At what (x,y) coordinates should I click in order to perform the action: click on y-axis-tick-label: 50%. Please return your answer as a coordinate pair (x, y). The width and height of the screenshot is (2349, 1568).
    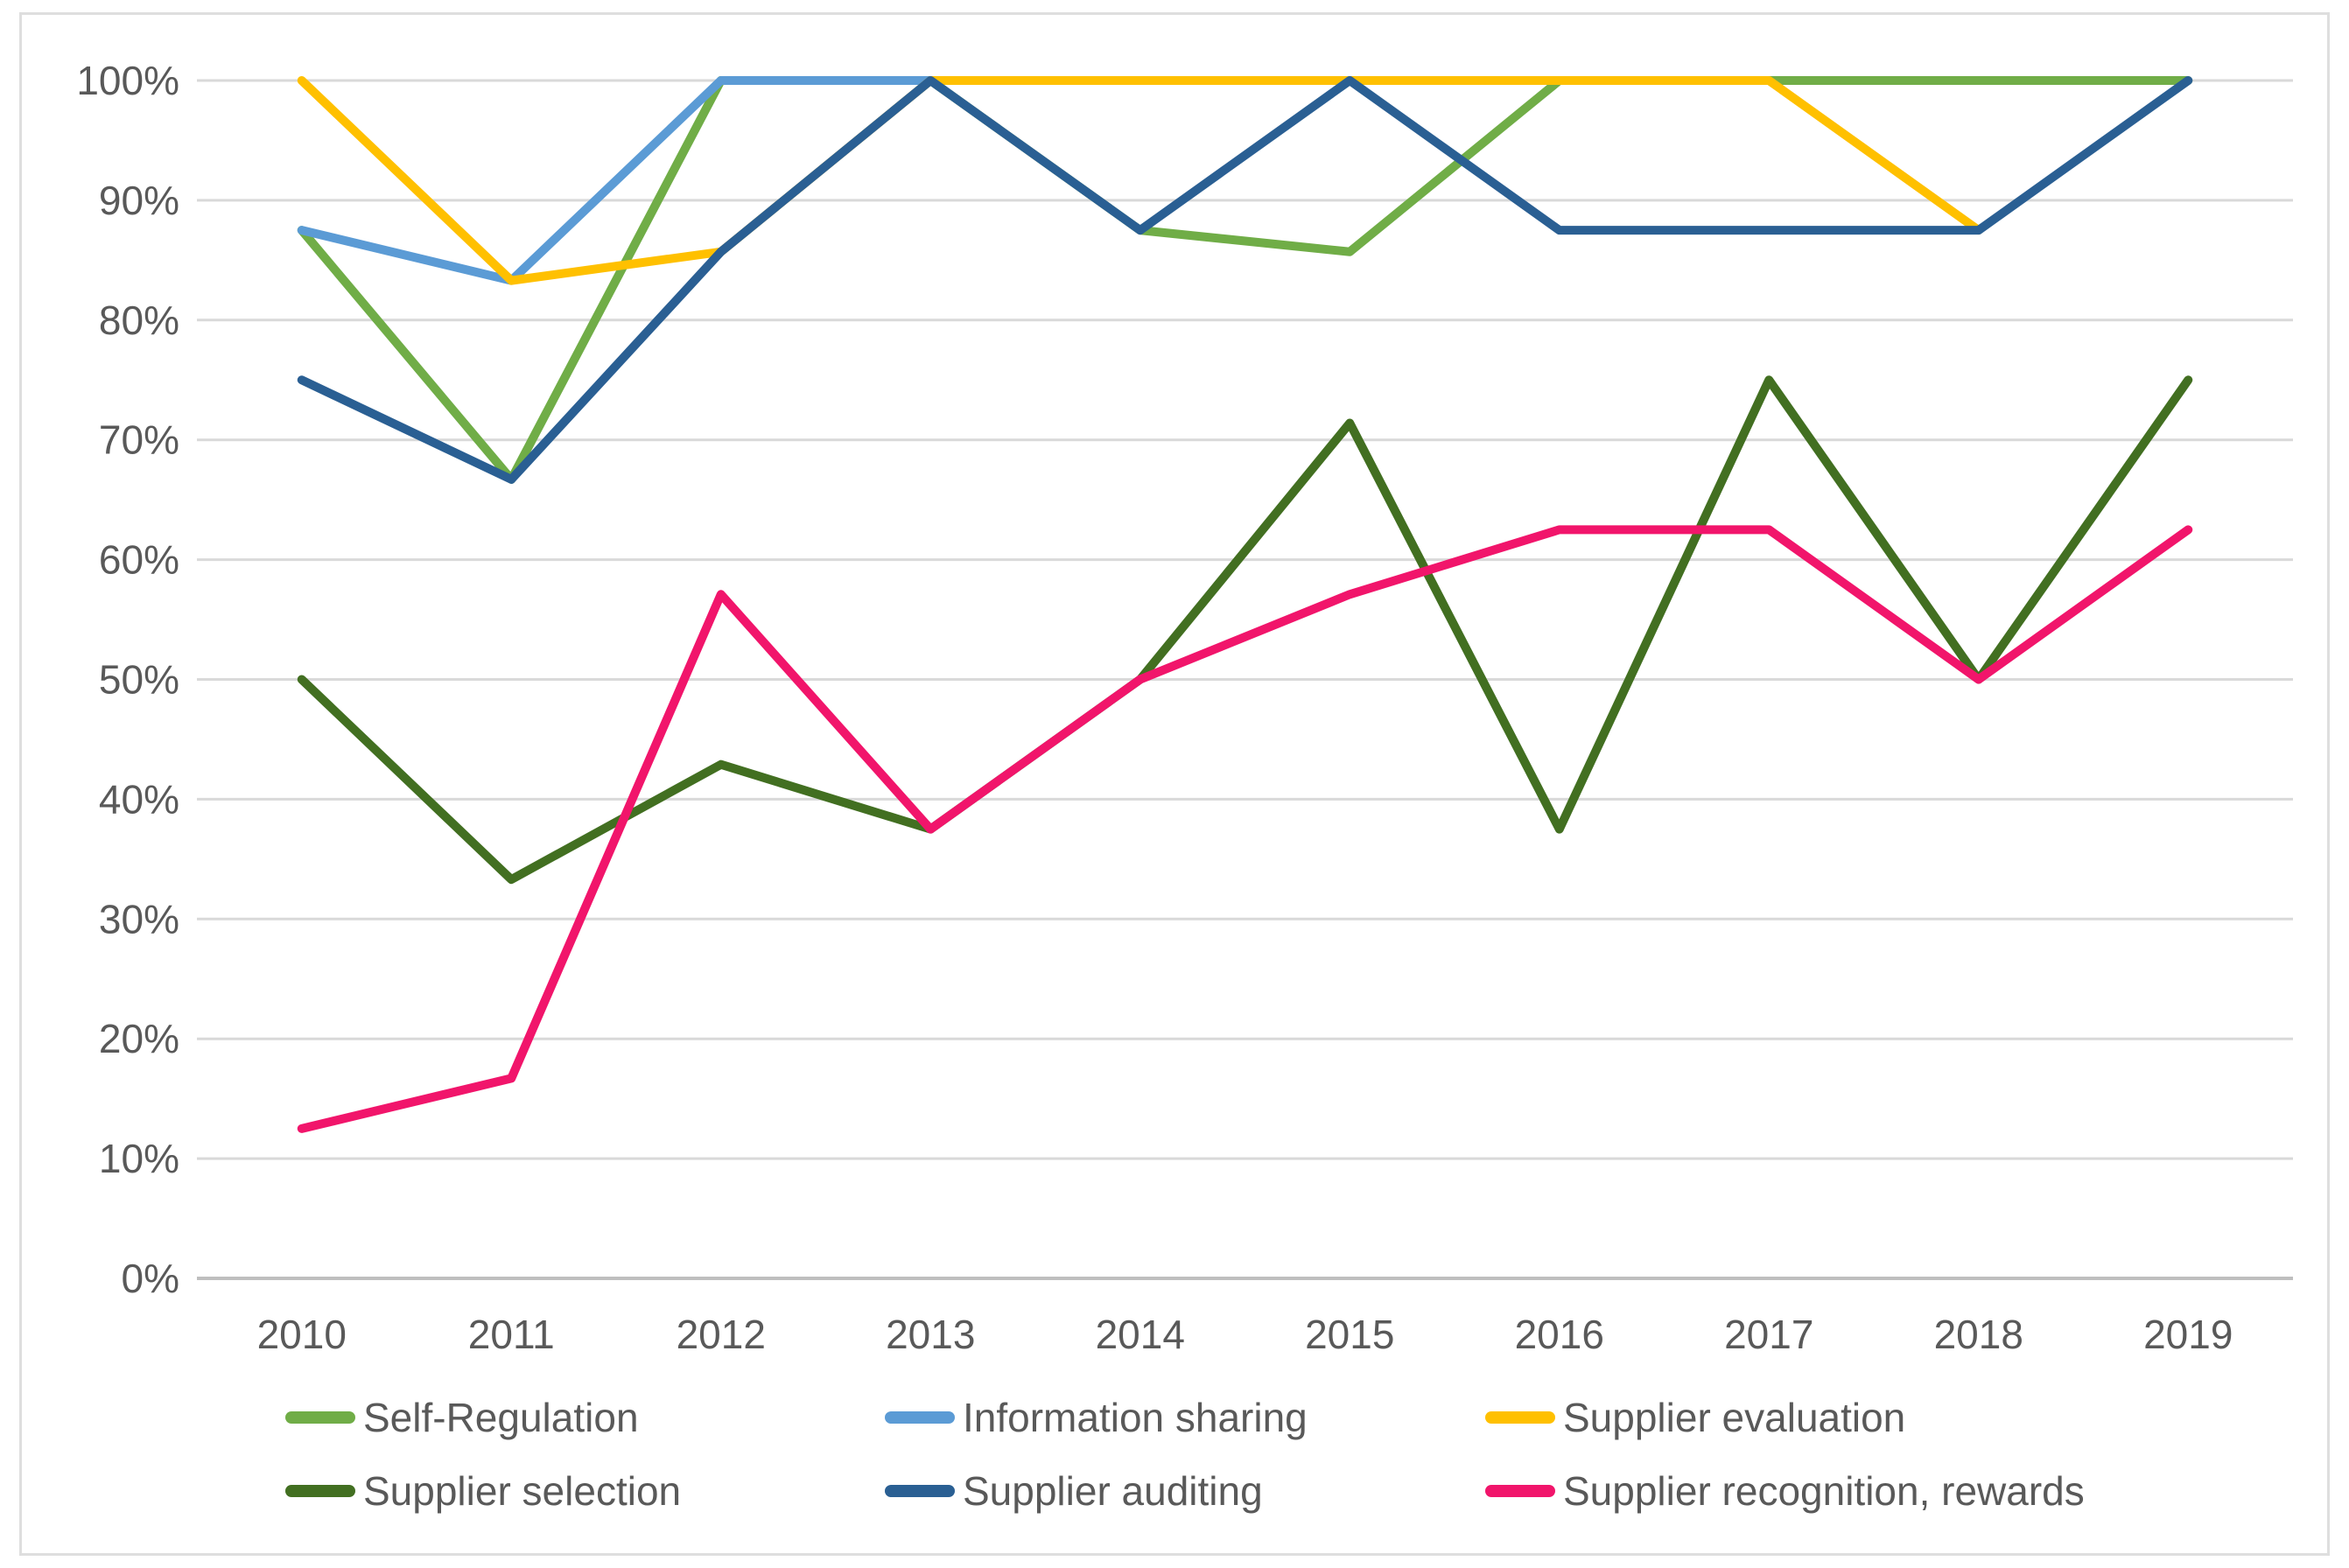
    Looking at the image, I should click on (139, 680).